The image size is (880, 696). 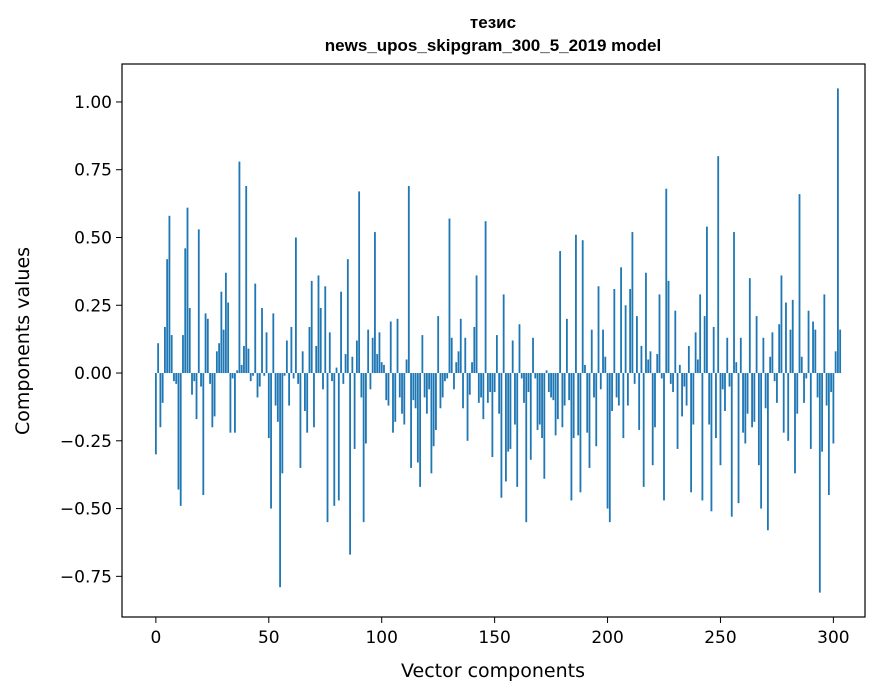 I want to click on y-tick-label: 0.00, so click(x=93, y=374).